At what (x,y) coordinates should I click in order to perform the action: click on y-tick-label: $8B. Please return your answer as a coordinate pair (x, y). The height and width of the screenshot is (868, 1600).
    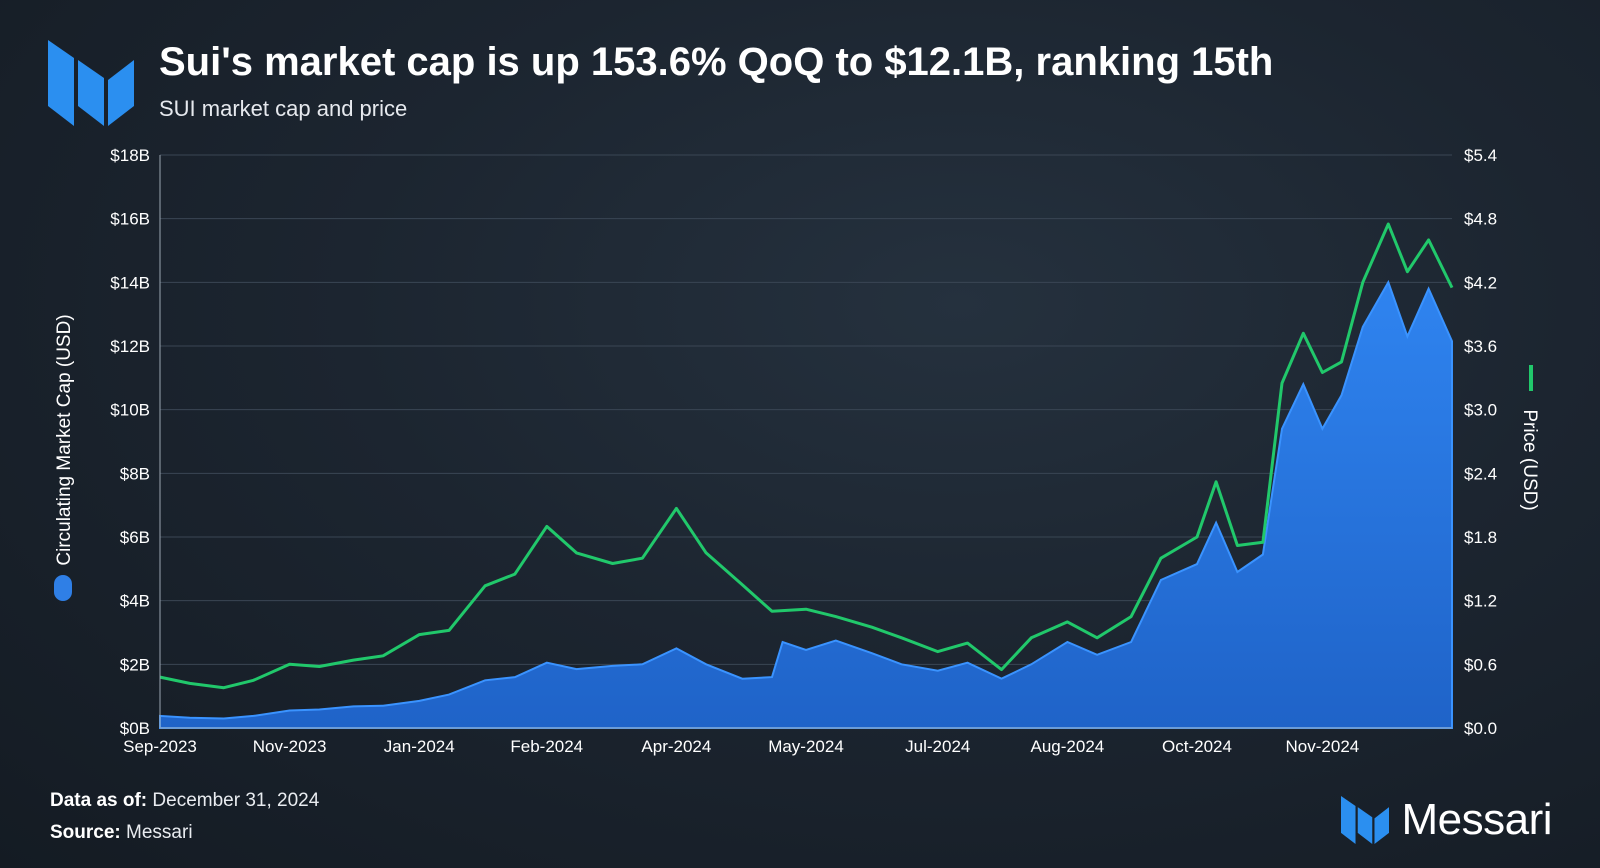
    Looking at the image, I should click on (135, 473).